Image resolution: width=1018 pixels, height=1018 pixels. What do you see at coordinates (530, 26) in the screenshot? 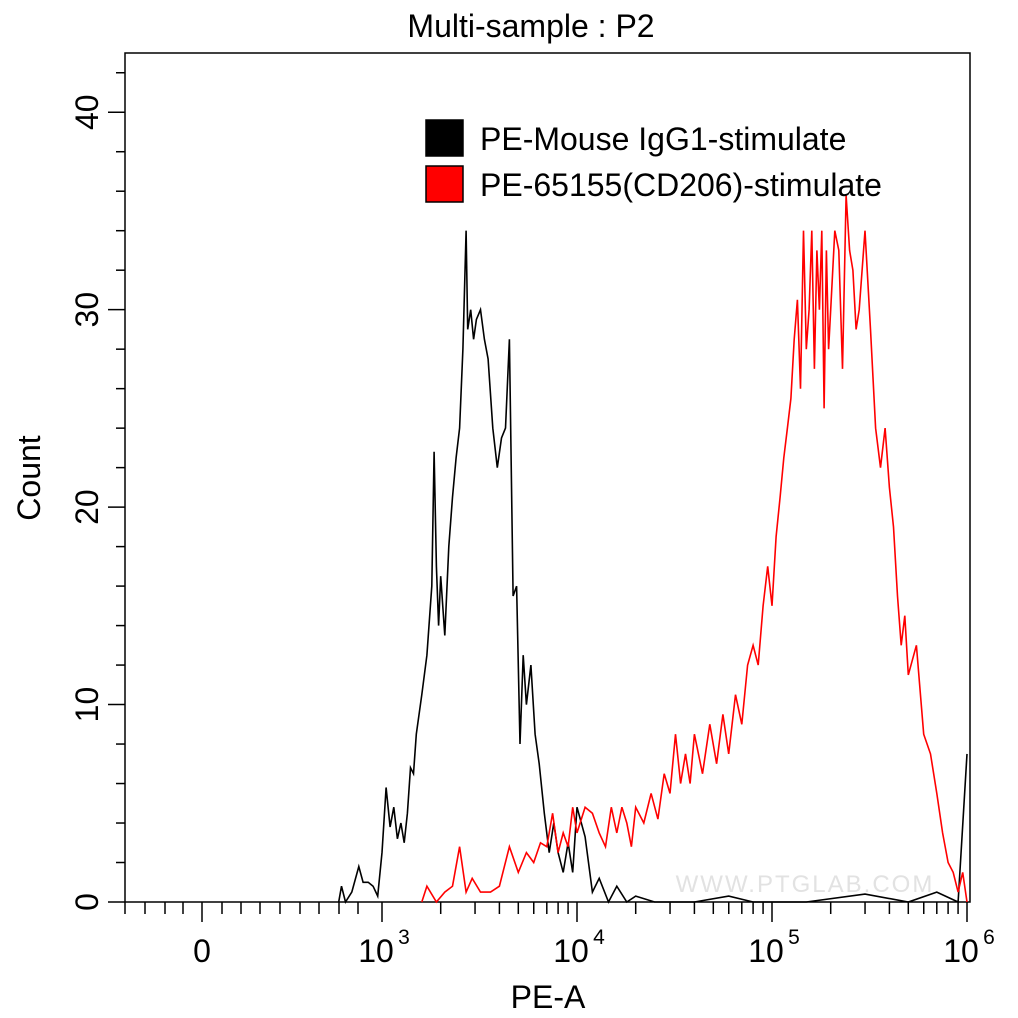
I see `chart-title: Multi-sample : P2` at bounding box center [530, 26].